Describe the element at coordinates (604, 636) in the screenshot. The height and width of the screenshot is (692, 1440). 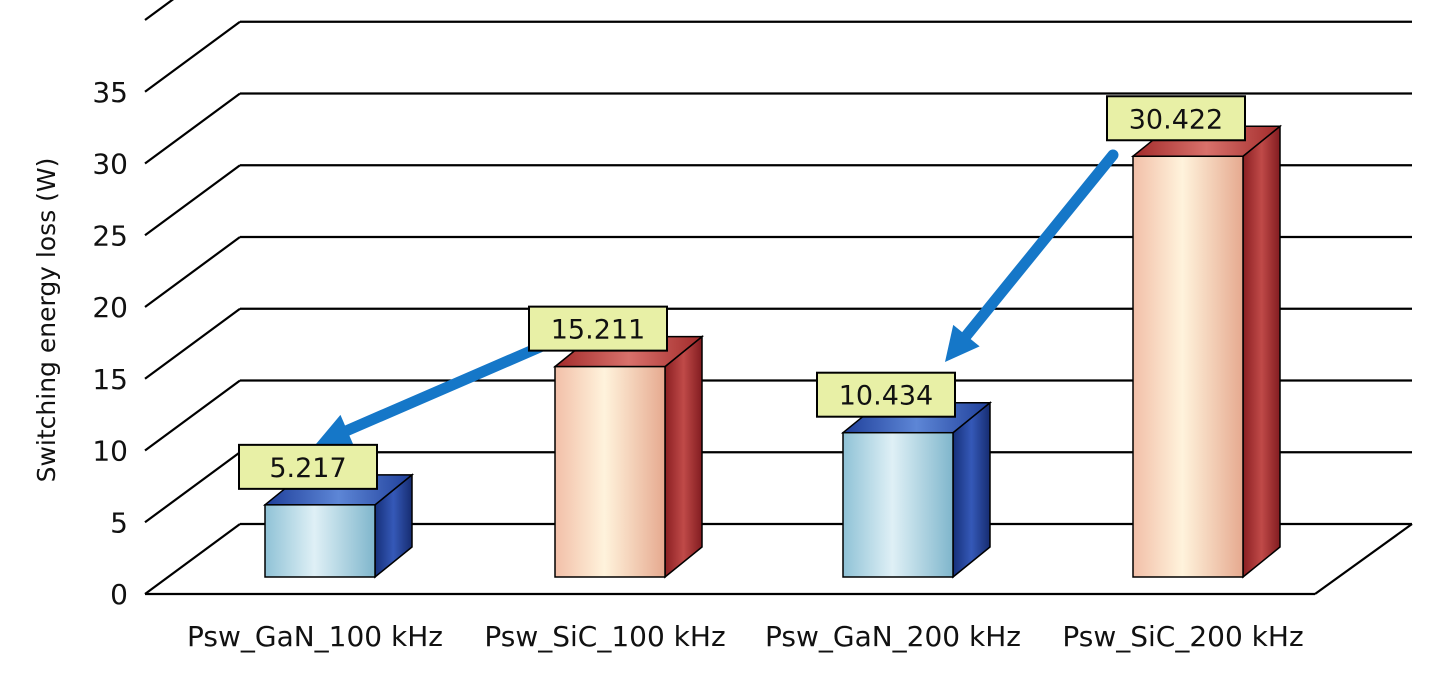
I see `x-category-label: Psw_SiC_100 kHz` at that location.